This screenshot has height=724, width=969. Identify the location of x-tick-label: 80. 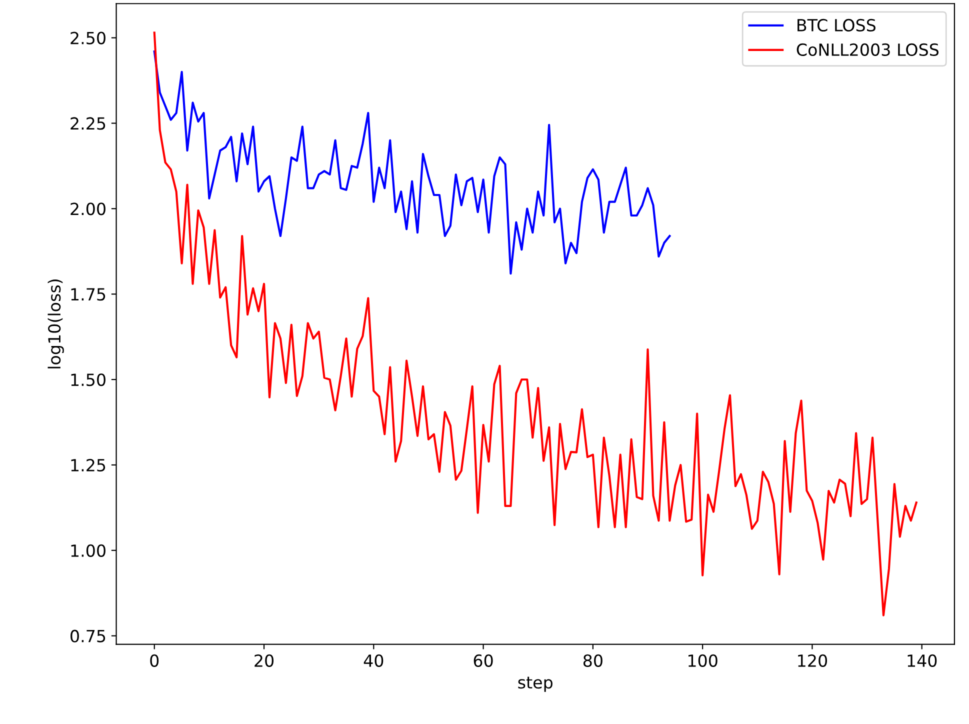
(592, 660).